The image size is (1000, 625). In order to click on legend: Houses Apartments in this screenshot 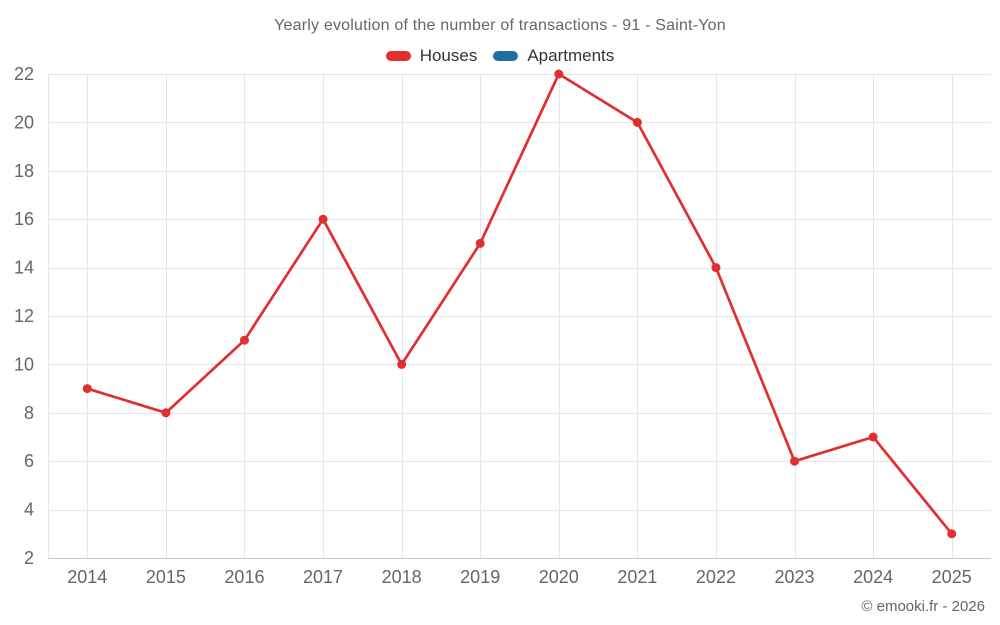, I will do `click(500, 56)`.